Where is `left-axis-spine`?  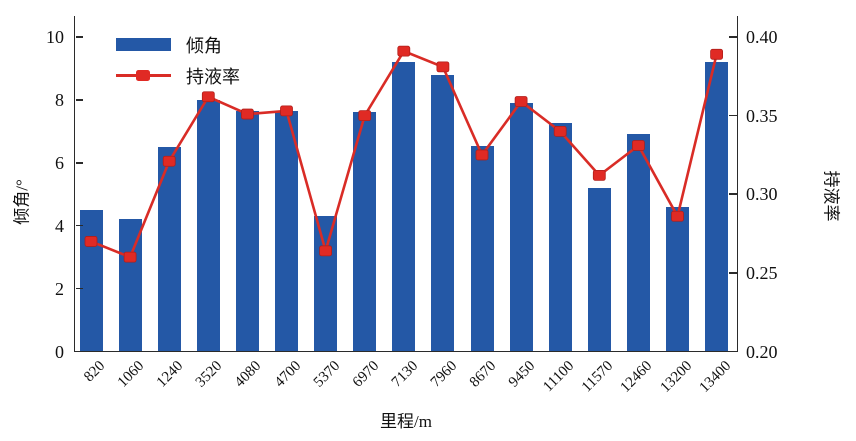 left-axis-spine is located at coordinates (74, 184).